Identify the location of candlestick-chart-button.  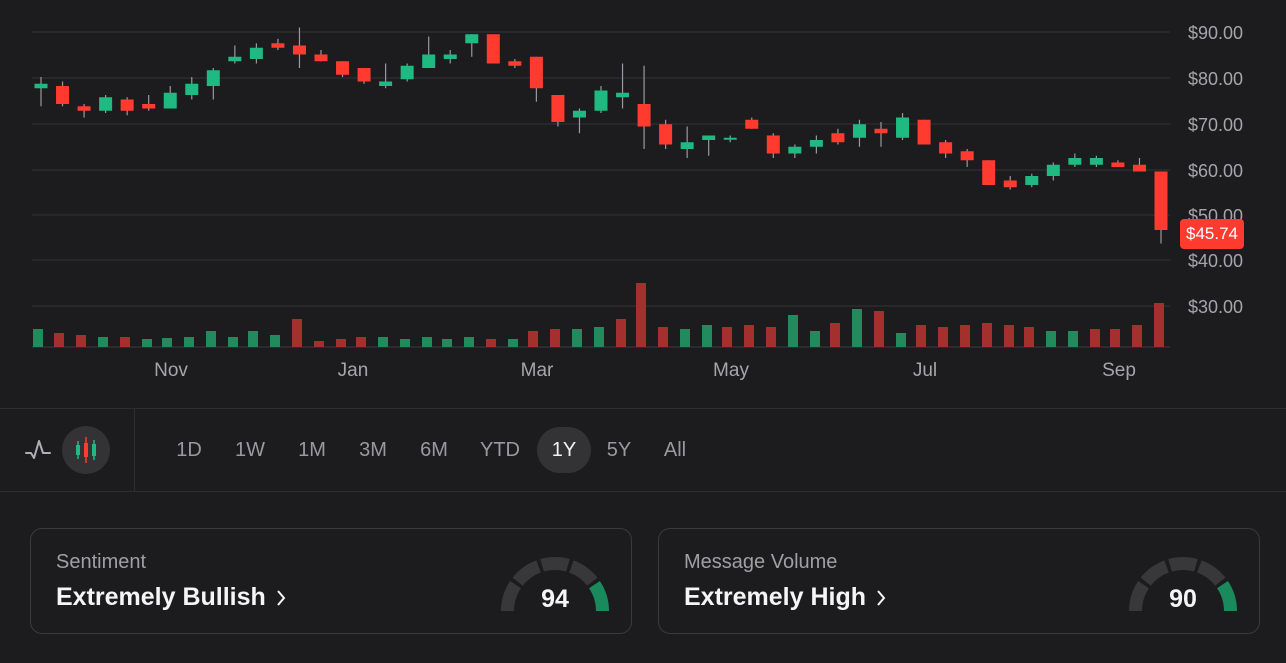
(86, 450).